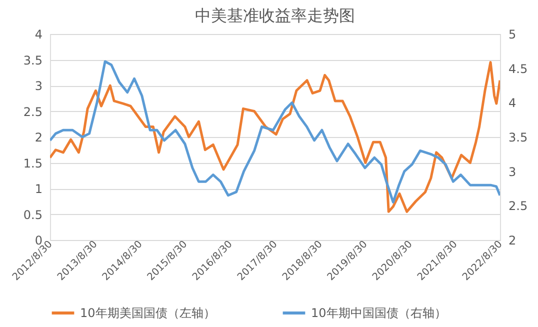 The width and height of the screenshot is (538, 327). What do you see at coordinates (38, 137) in the screenshot?
I see `y-tick-label: 2` at bounding box center [38, 137].